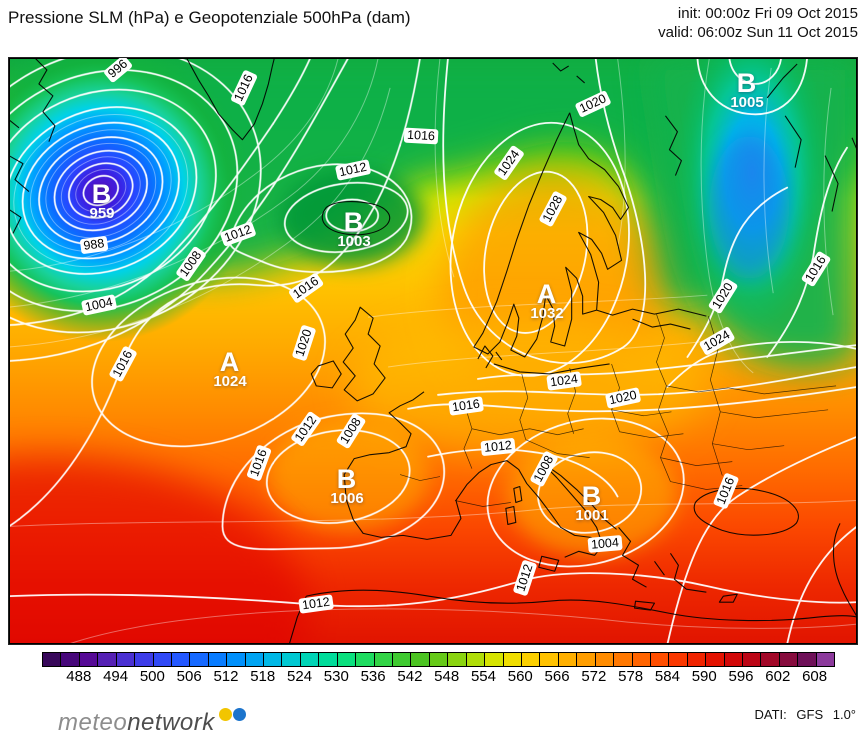 Image resolution: width=866 pixels, height=738 pixels. Describe the element at coordinates (778, 676) in the screenshot. I see `colorbar-tick-label: 602` at that location.